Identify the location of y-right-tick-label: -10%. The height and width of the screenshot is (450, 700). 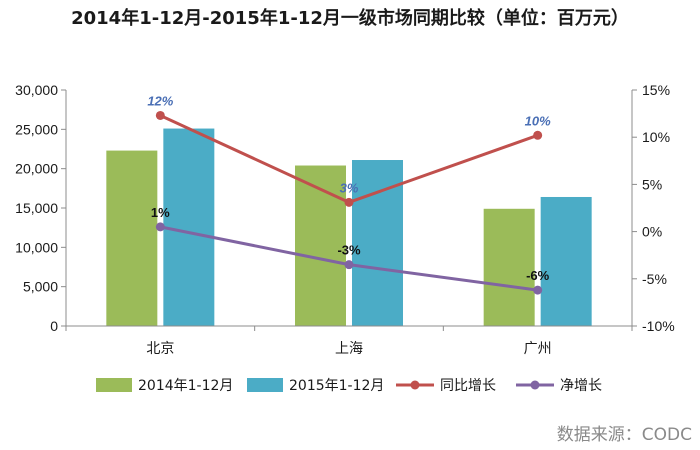
(658, 326).